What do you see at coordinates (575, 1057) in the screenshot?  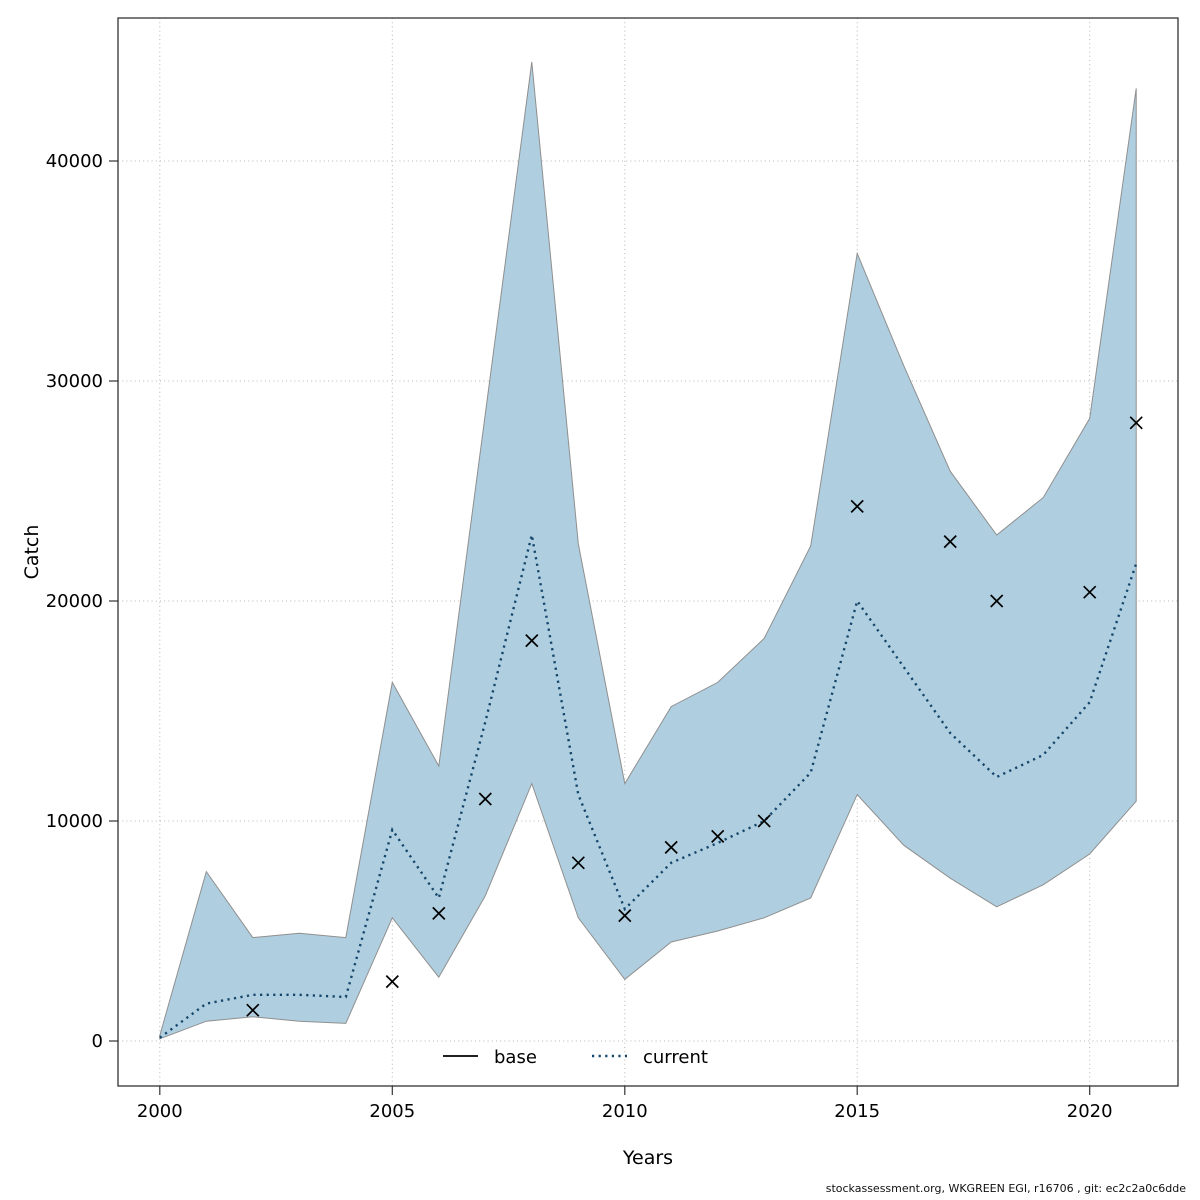 I see `legend: base current` at bounding box center [575, 1057].